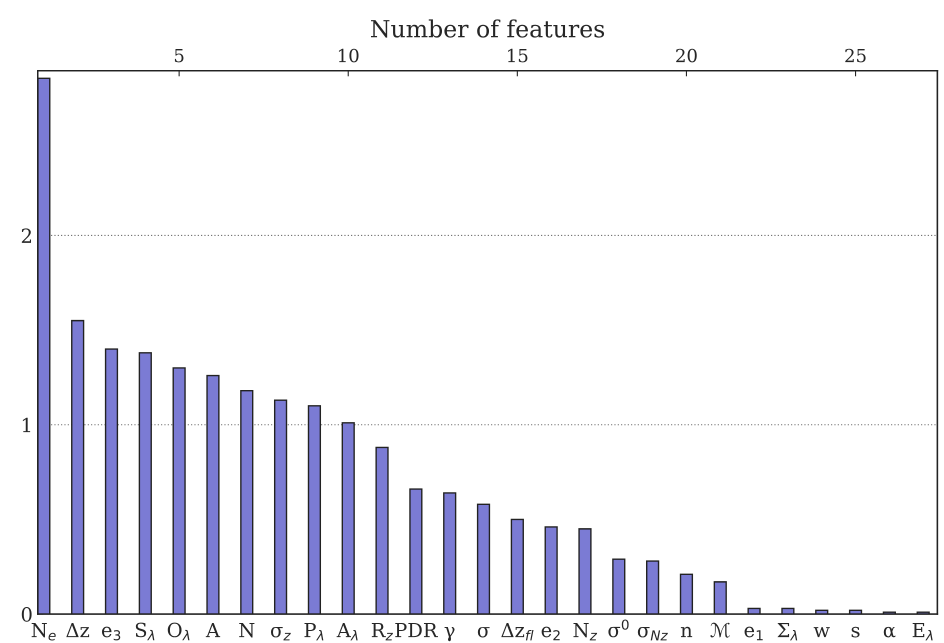 Image resolution: width=944 pixels, height=643 pixels. I want to click on y-tick-label: 1, so click(26, 425).